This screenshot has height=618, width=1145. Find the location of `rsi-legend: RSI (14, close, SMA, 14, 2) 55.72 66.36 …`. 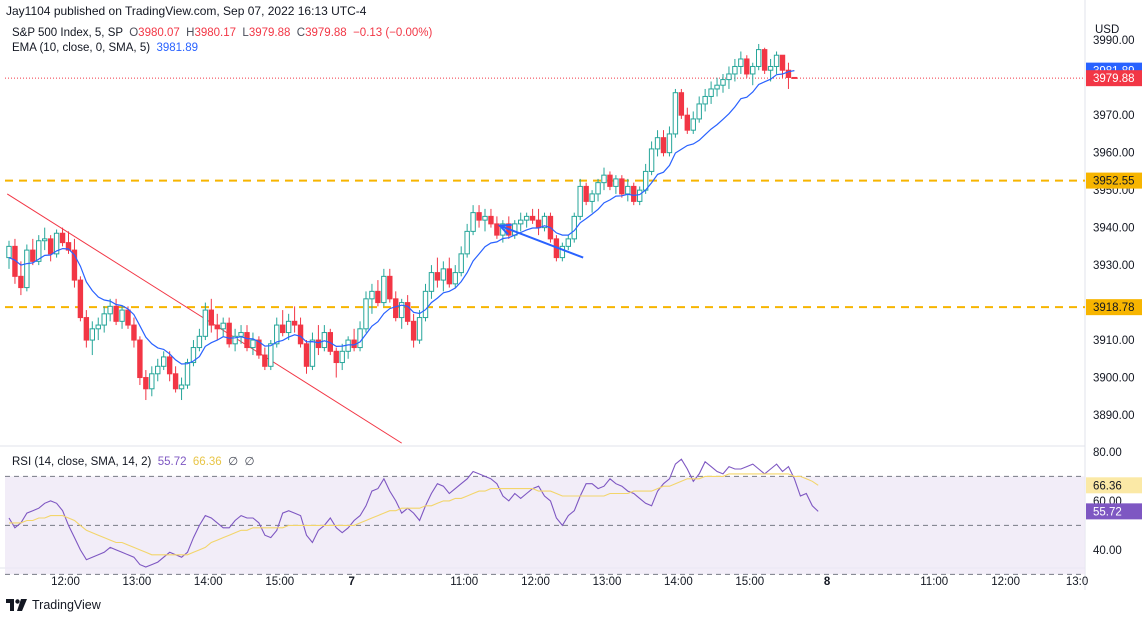

rsi-legend: RSI (14, close, SMA, 14, 2) 55.72 66.36 … is located at coordinates (133, 461).